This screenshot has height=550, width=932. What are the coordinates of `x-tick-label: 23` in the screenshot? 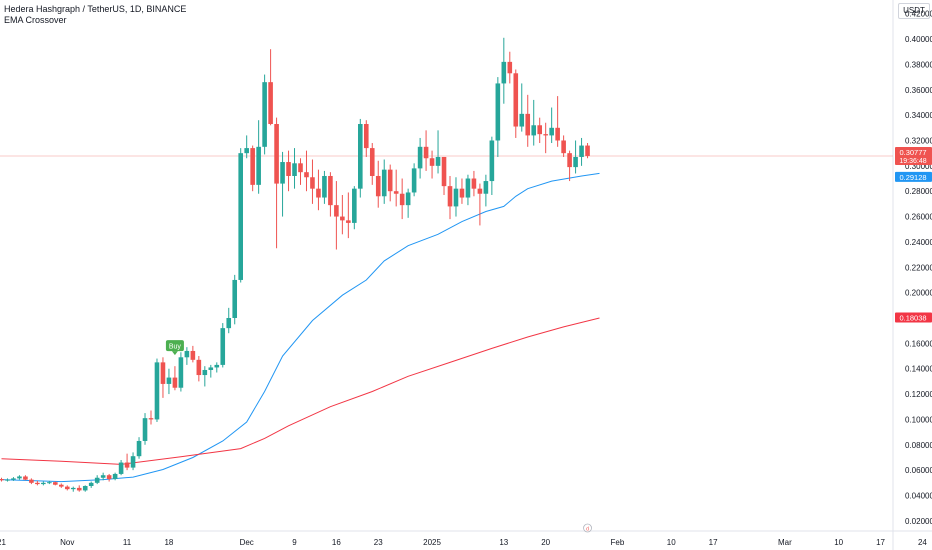 It's located at (378, 542).